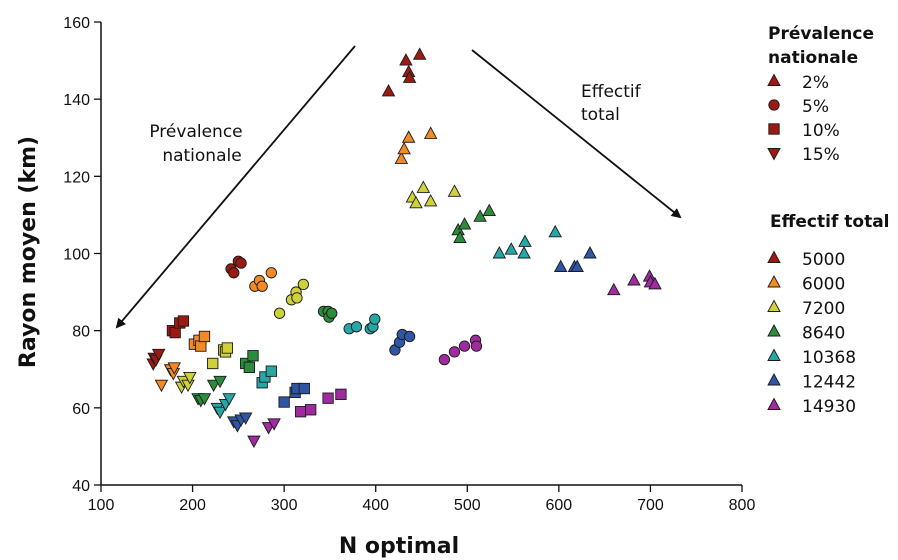 The image size is (898, 560). I want to click on legend-effectif-label: 14930, so click(829, 407).